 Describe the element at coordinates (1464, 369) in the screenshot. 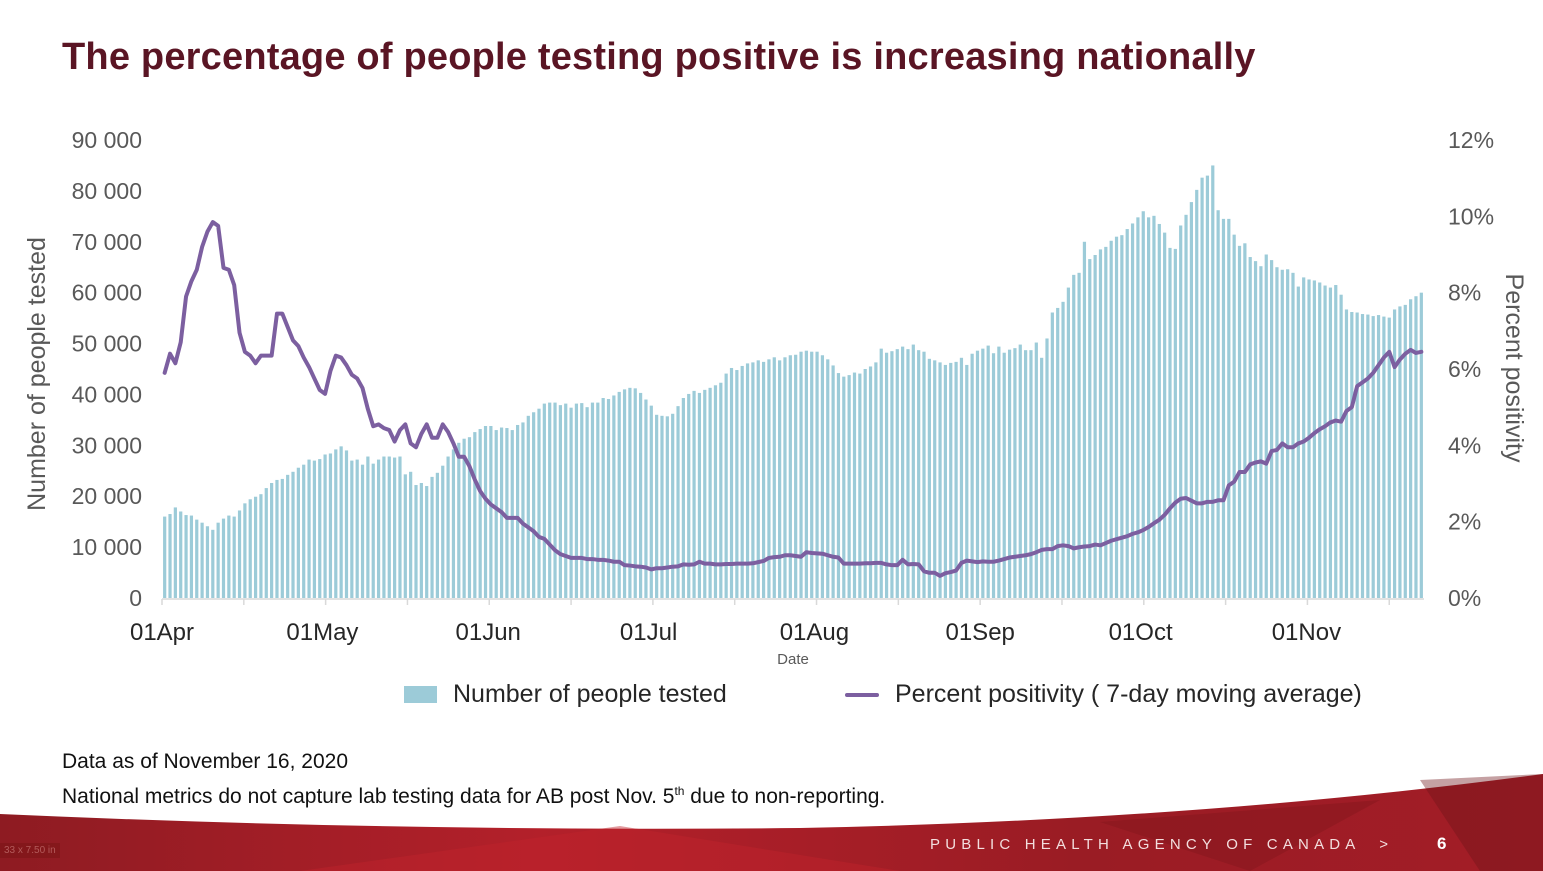

I see `y-right-tick-label: 6%` at that location.